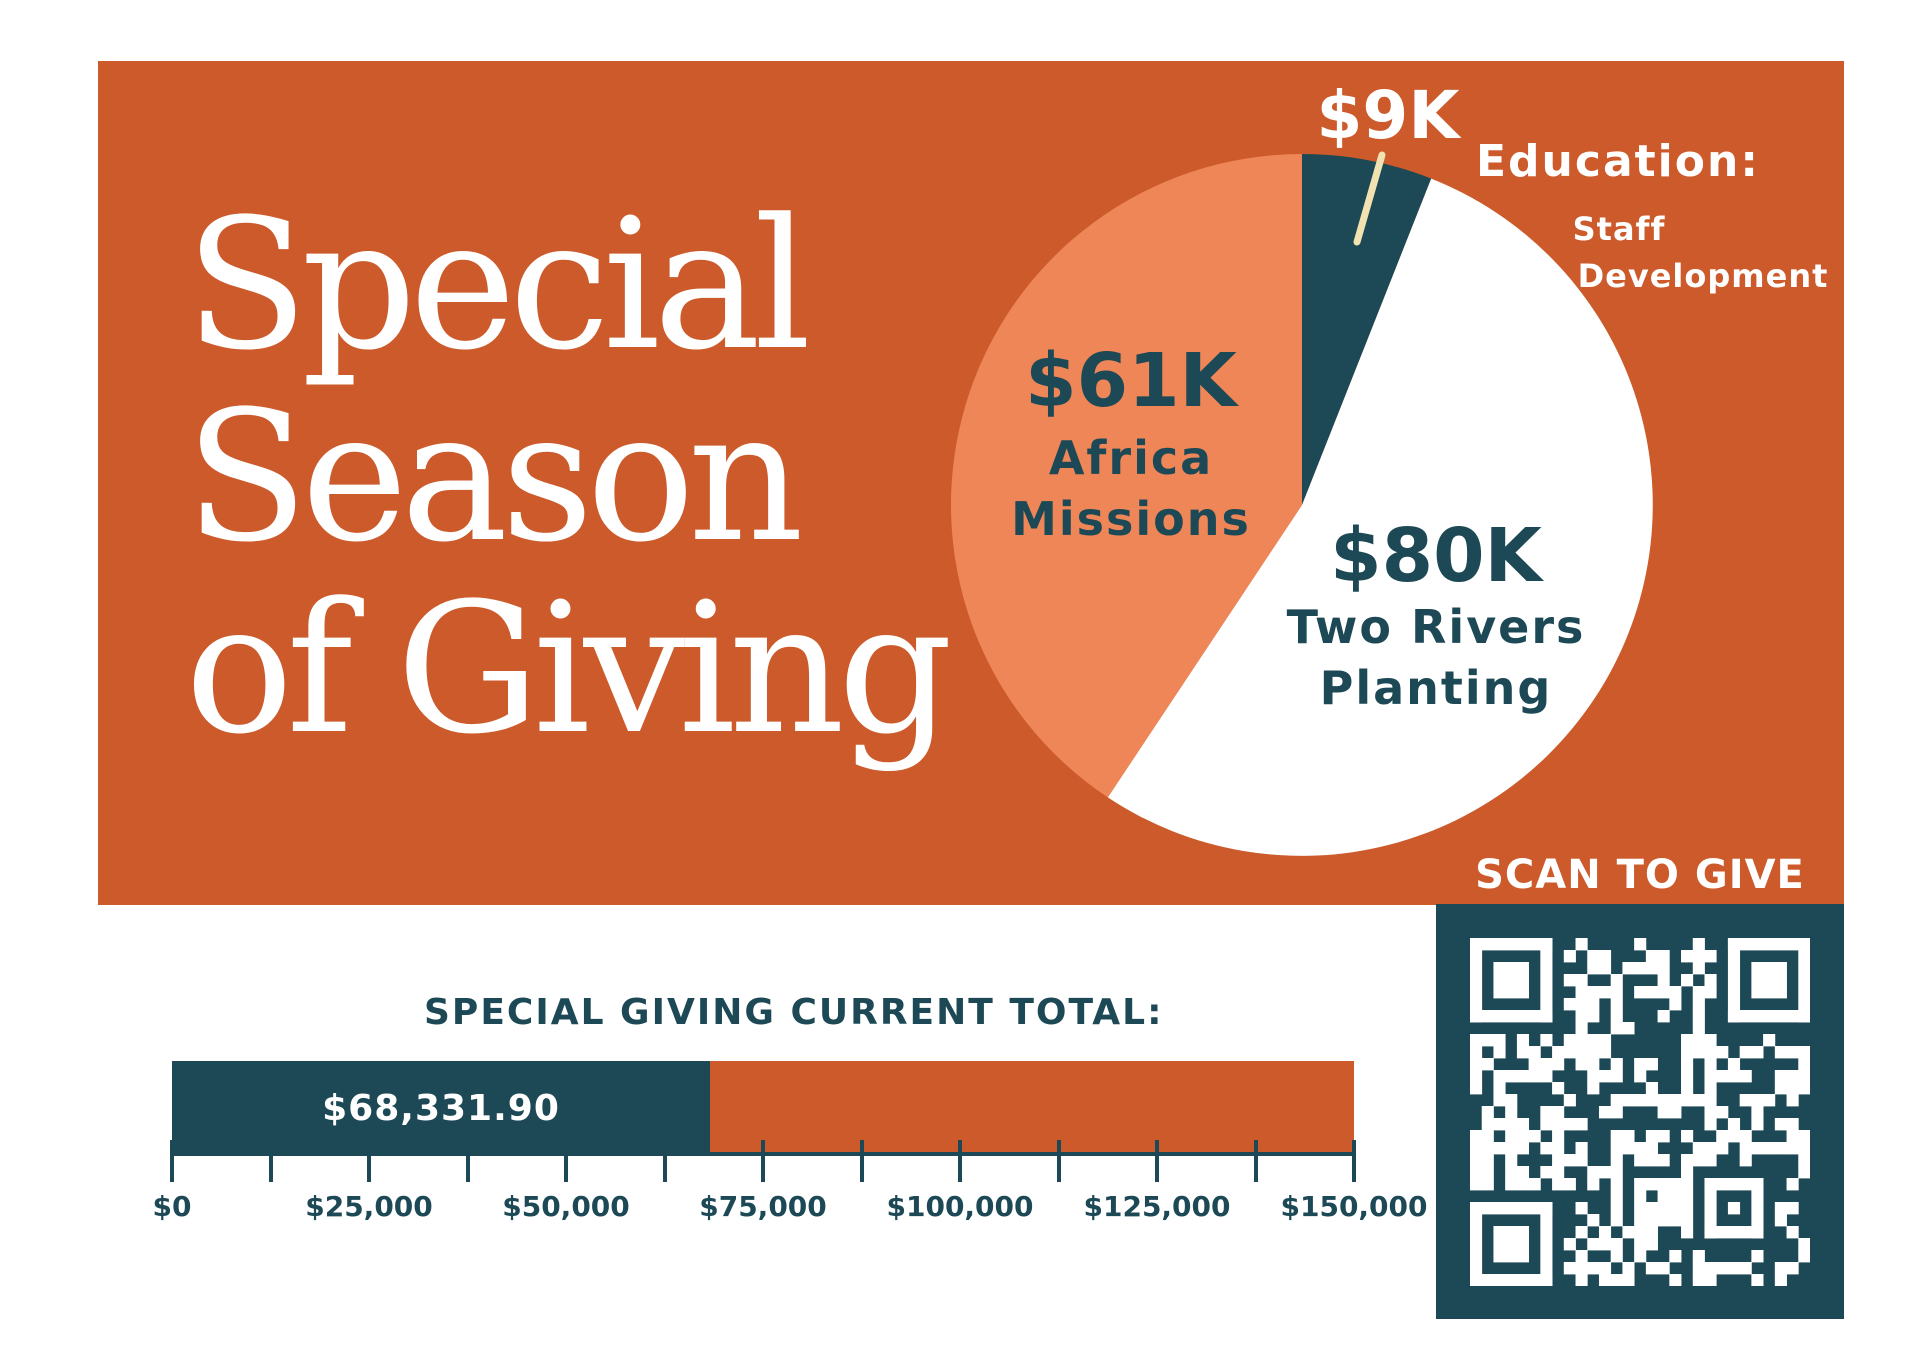  I want to click on two-rivers-category-line1: Two Rivers, so click(1436, 627).